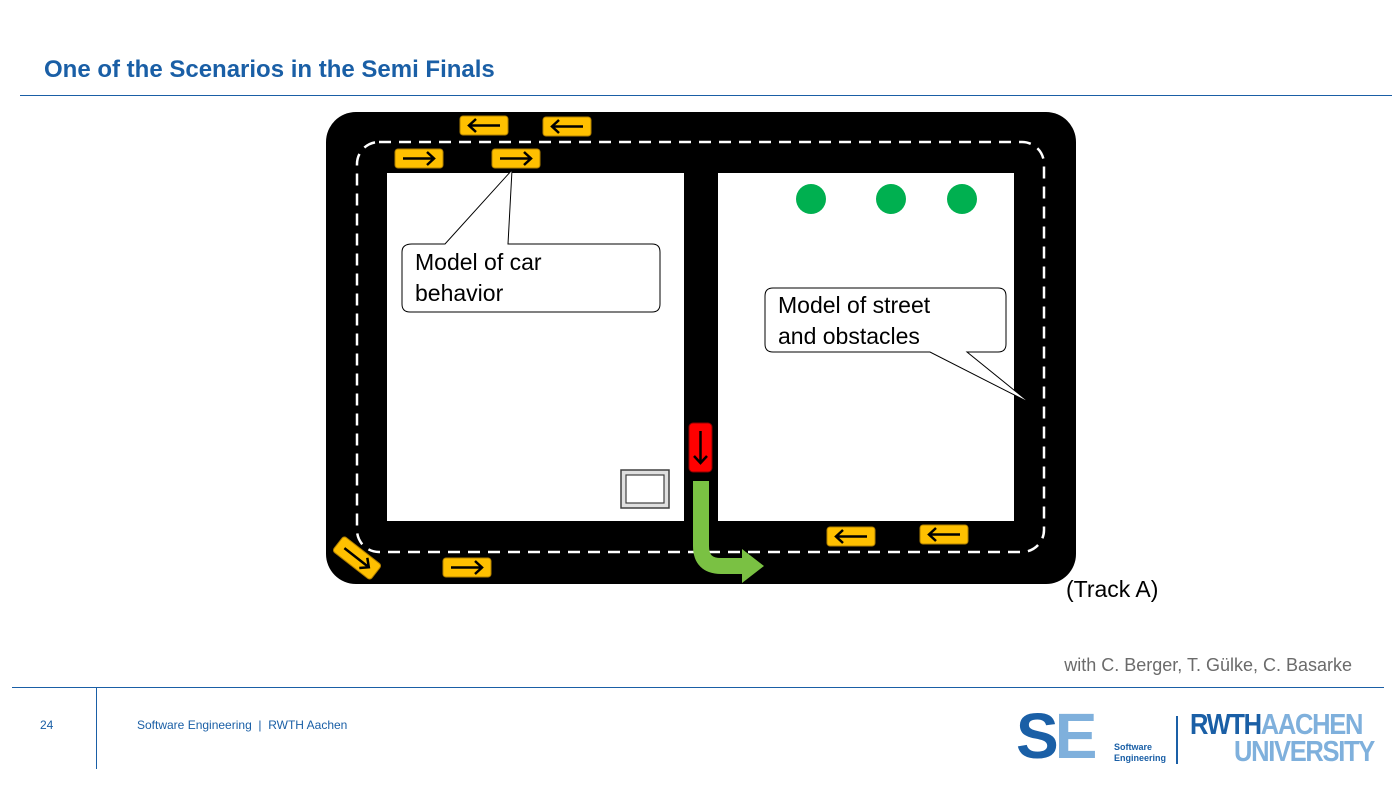 The width and height of the screenshot is (1400, 788). Describe the element at coordinates (1177, 740) in the screenshot. I see `logo-divider` at that location.